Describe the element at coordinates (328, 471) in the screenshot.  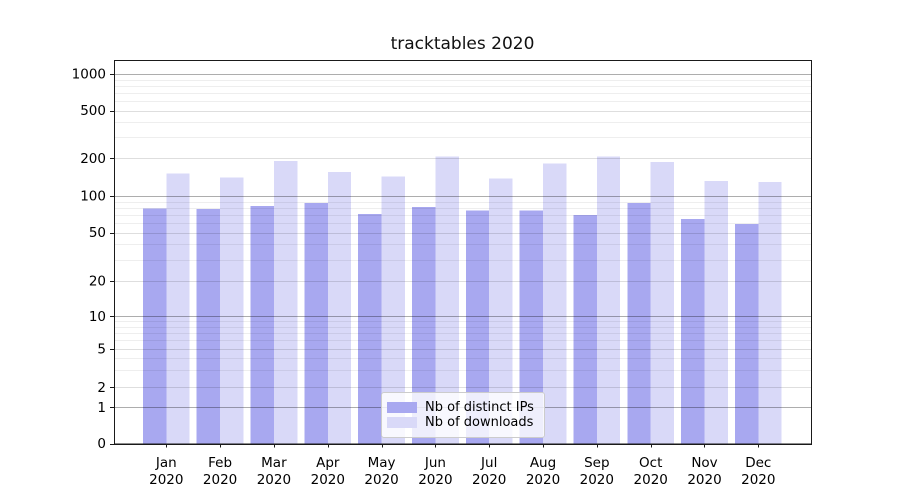
I see `xtick-label-apr: Apr 2020` at that location.